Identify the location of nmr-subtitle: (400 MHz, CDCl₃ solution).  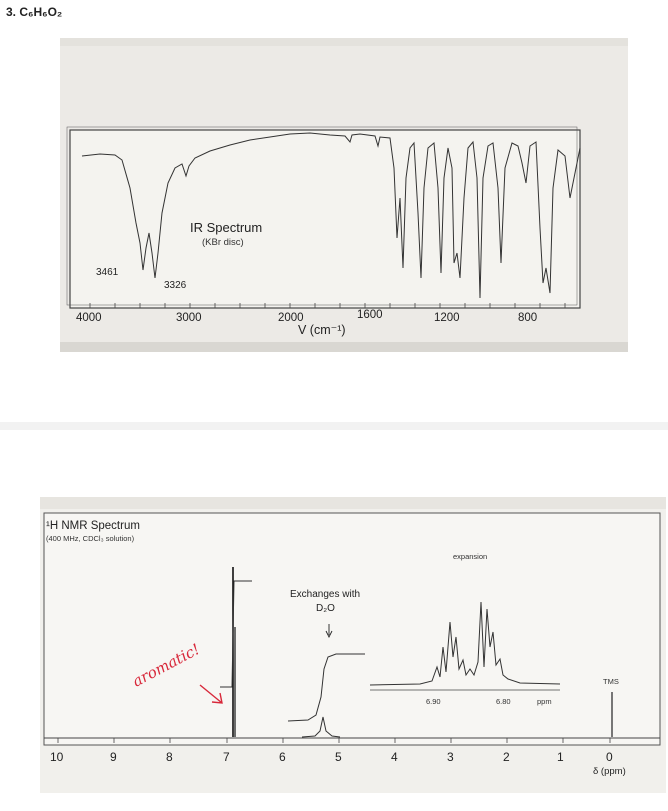
(90, 538).